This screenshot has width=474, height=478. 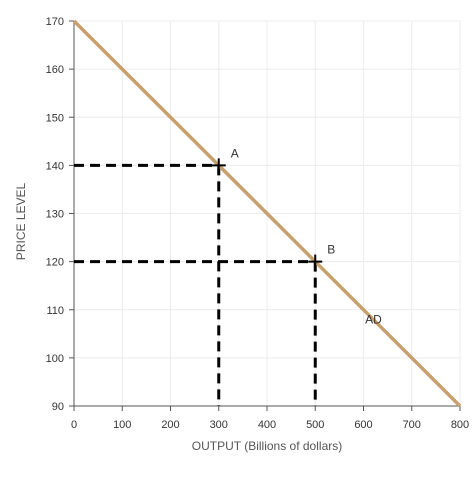 I want to click on x-tick-label: 400, so click(x=267, y=425).